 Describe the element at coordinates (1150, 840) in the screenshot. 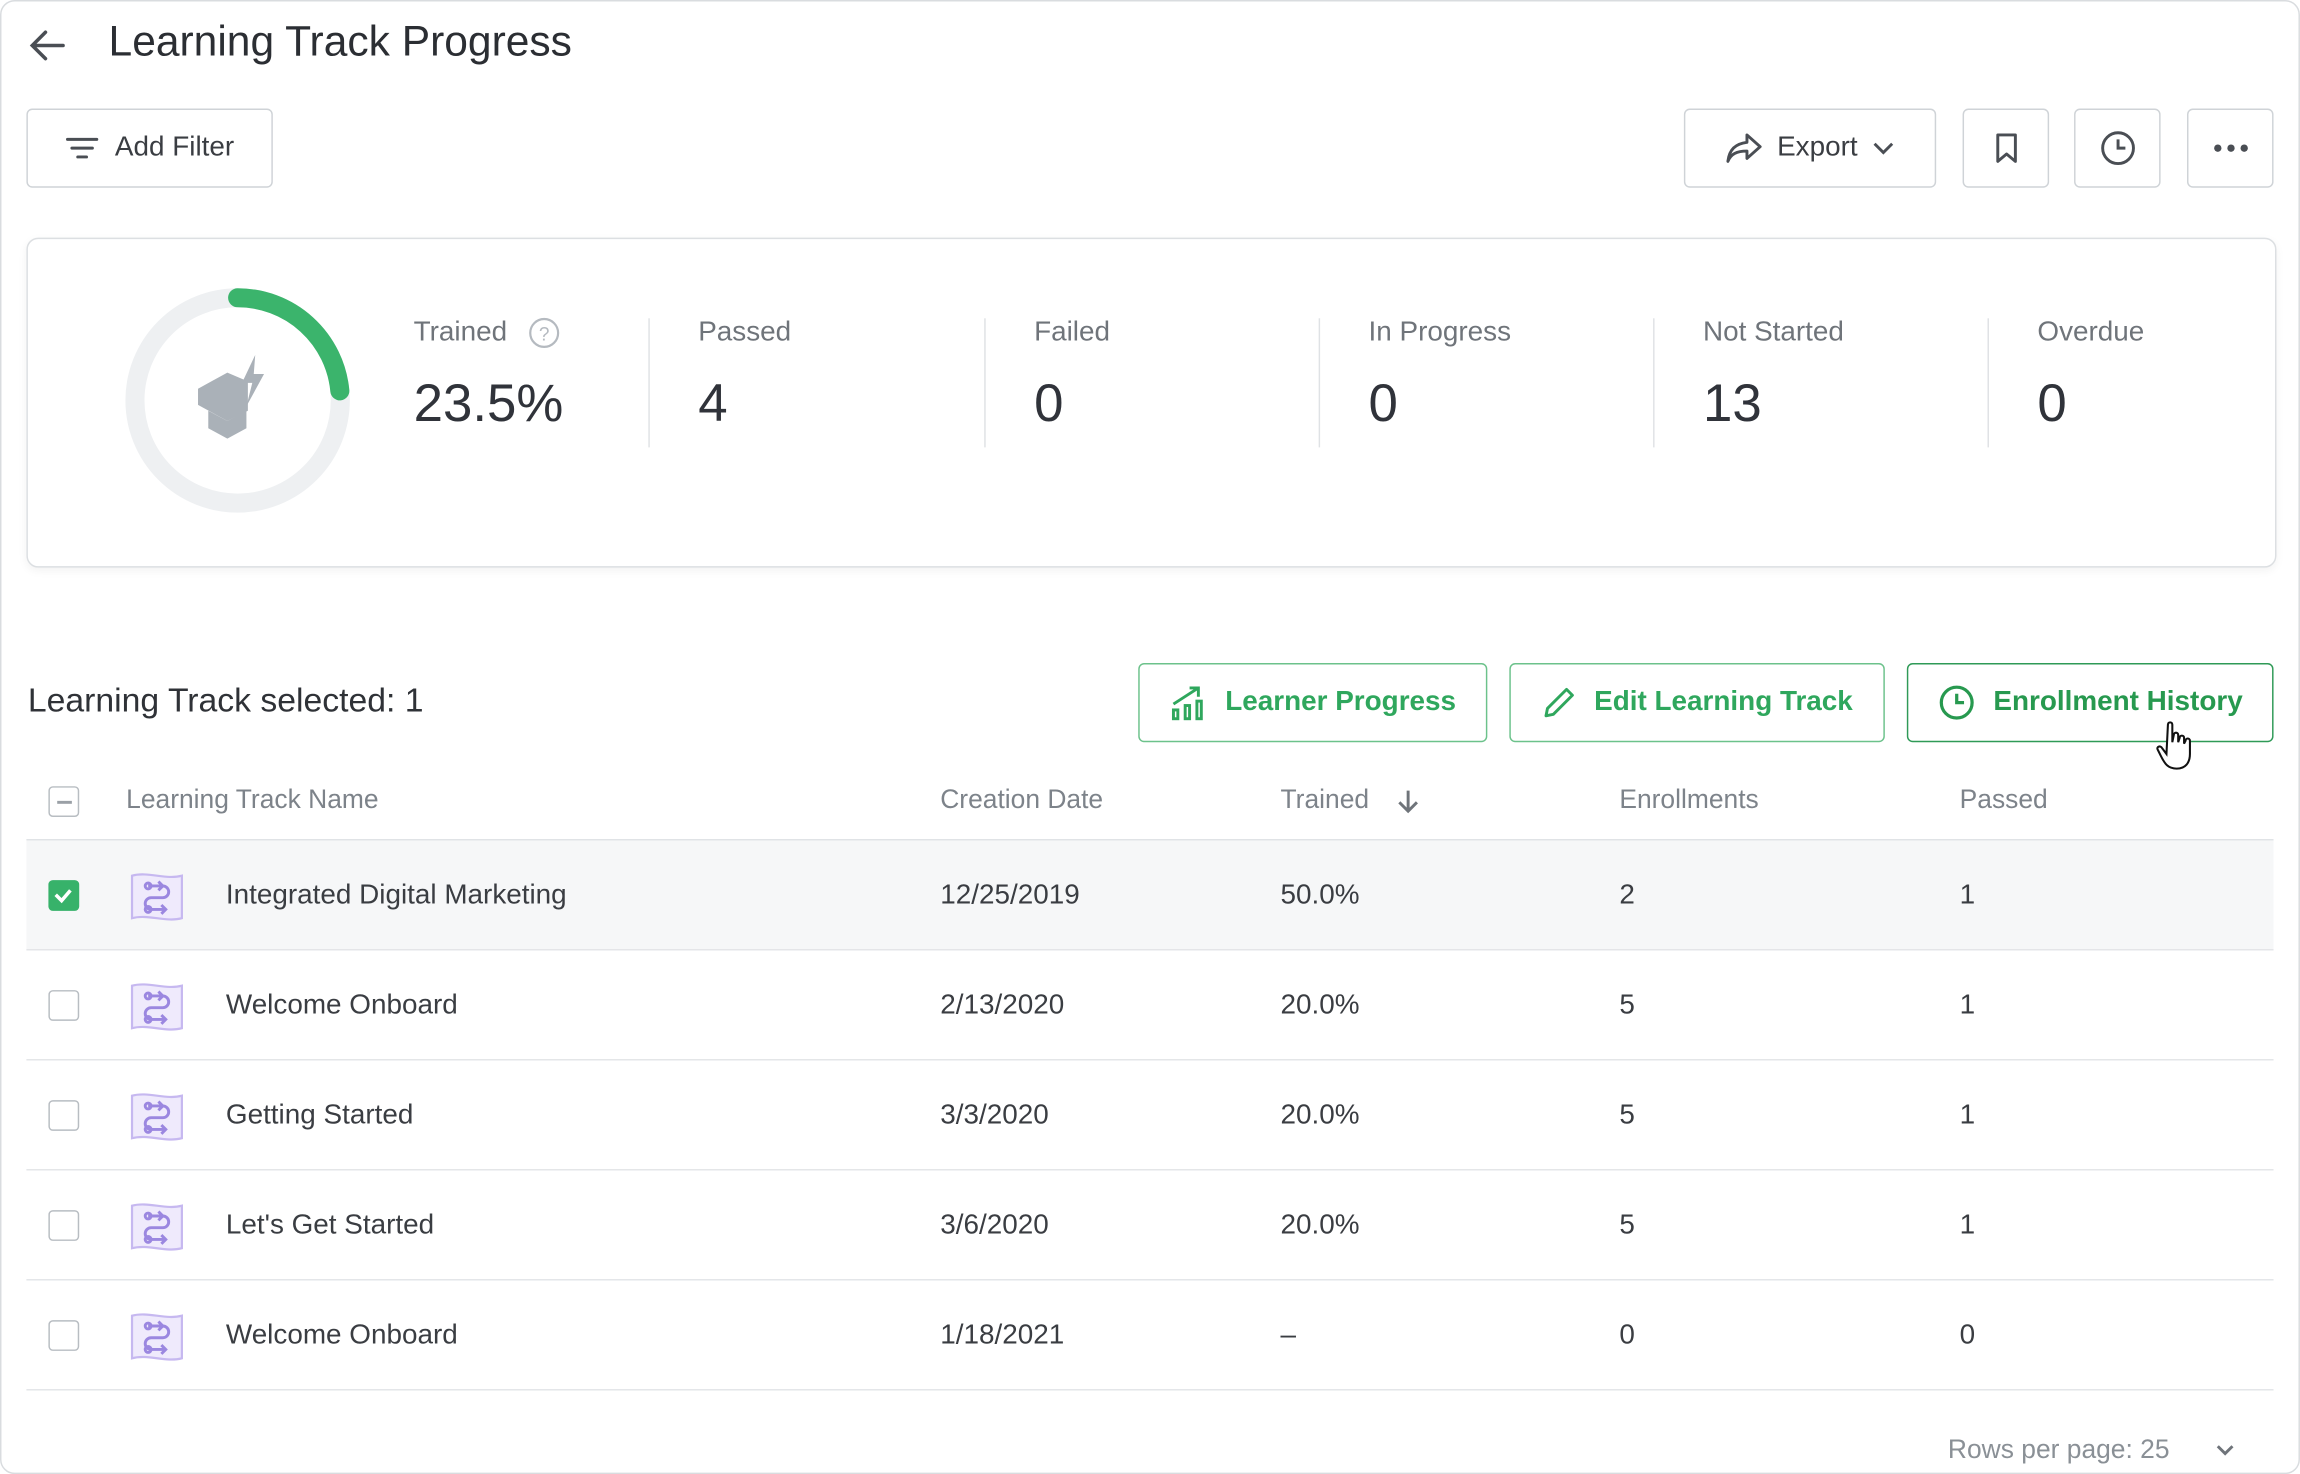

I see `header-divider` at that location.